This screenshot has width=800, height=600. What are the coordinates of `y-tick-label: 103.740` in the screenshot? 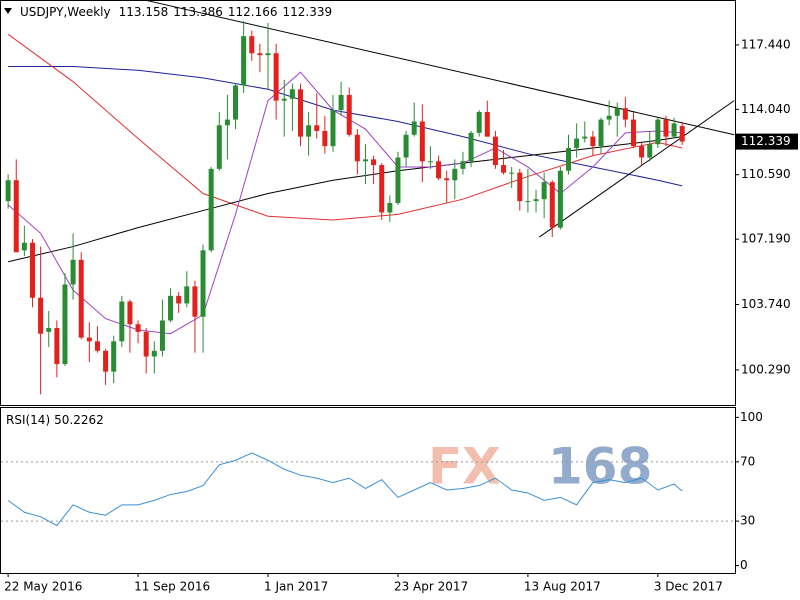 It's located at (766, 304).